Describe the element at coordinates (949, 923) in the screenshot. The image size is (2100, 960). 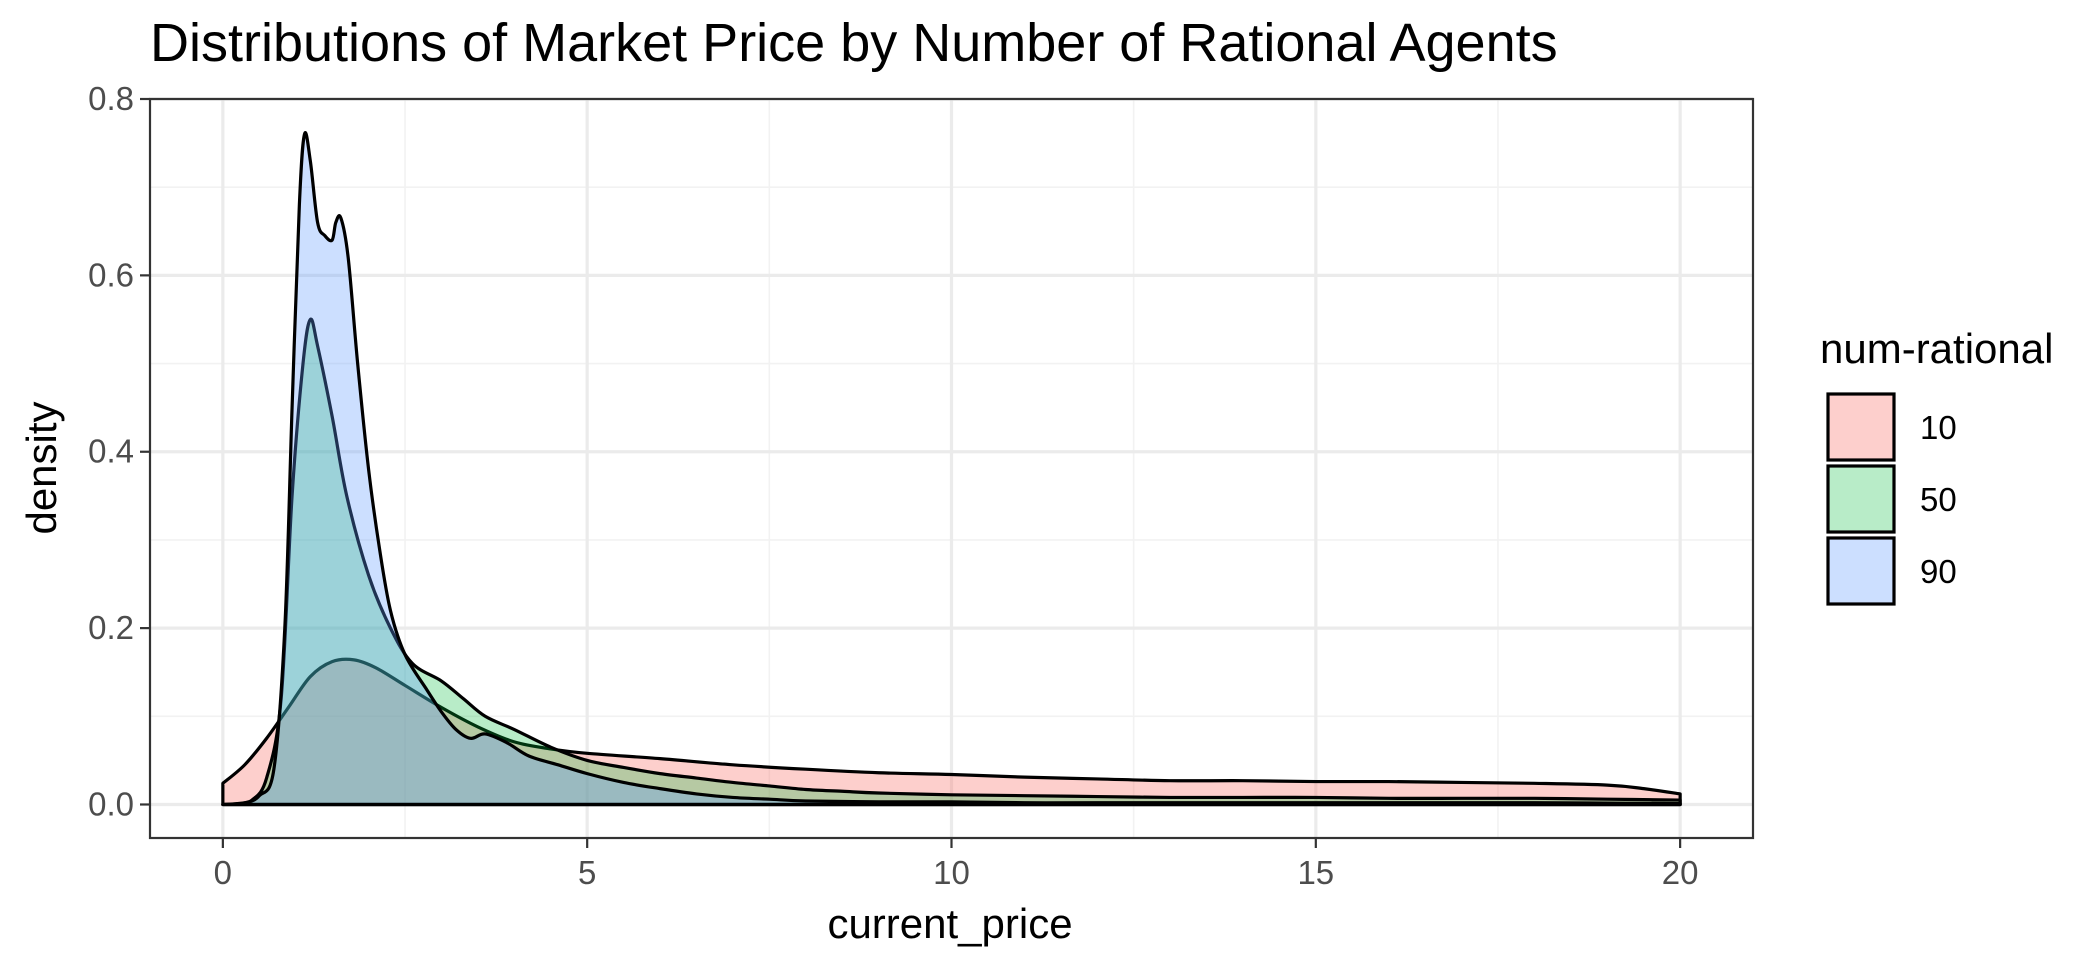
I see `x-axis-title: current_price` at that location.